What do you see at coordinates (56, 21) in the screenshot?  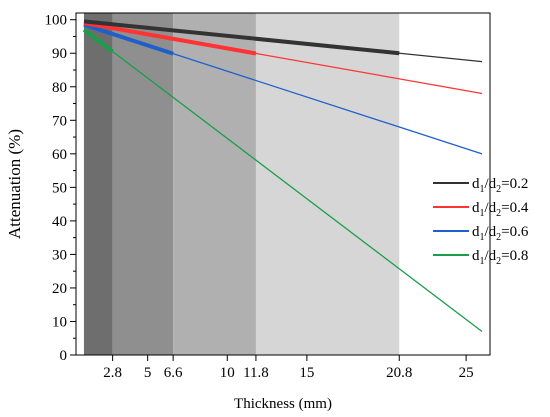 I see `y-tick-label: 100` at bounding box center [56, 21].